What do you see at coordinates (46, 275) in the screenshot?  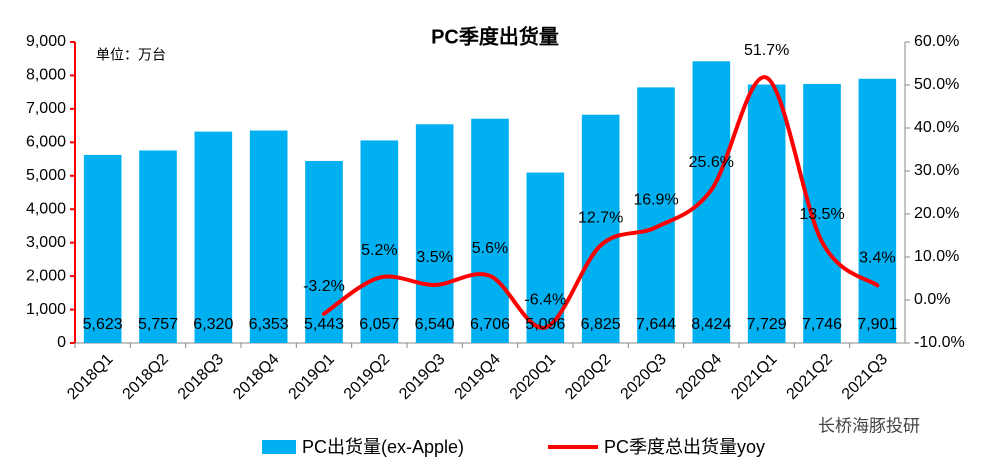 I see `y-tick-label: 2,000` at bounding box center [46, 275].